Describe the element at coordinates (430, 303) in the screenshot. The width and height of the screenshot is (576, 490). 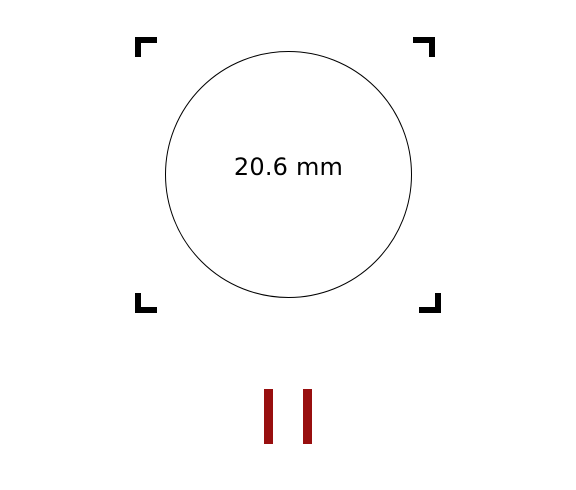
I see `frame-corner-bottom-right-icon` at that location.